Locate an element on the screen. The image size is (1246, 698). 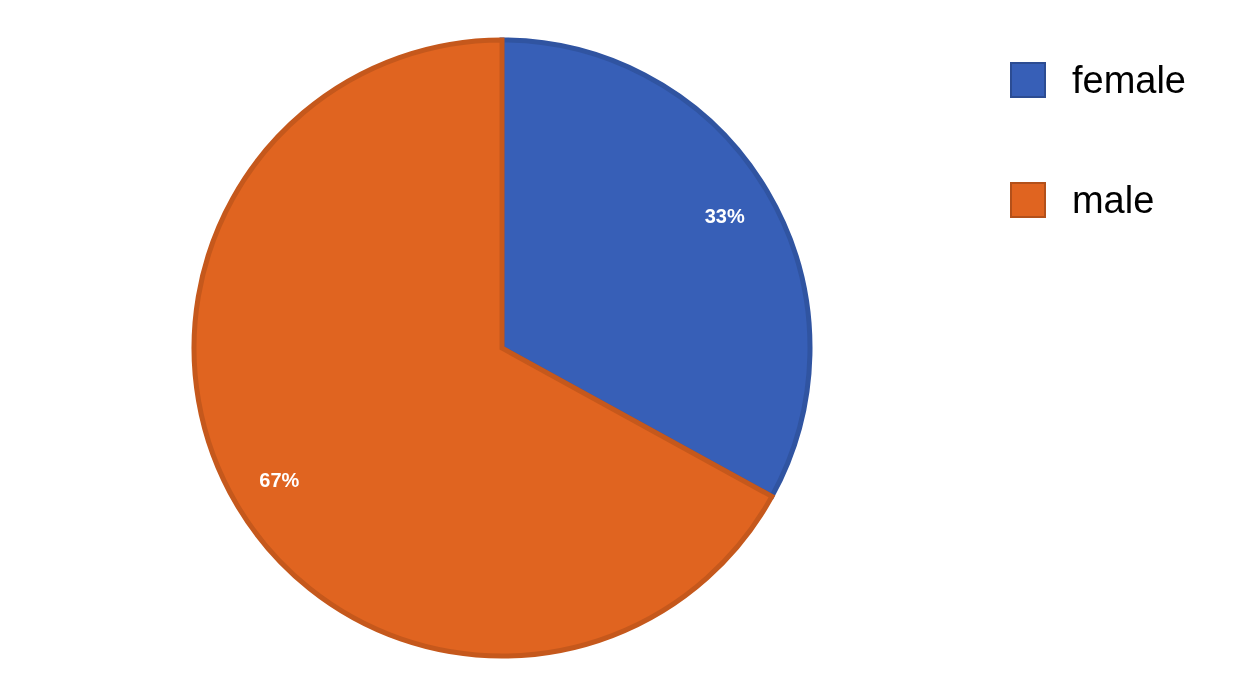
legend-label: female is located at coordinates (1128, 80).